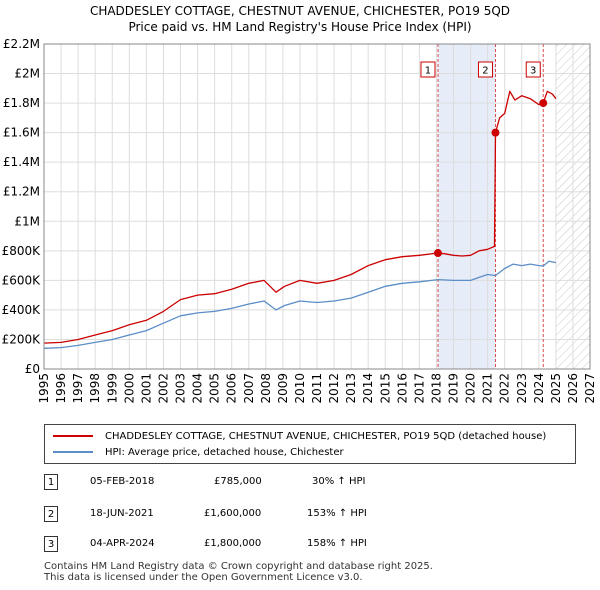  What do you see at coordinates (22, 339) in the screenshot?
I see `y-tick-label: £200K` at bounding box center [22, 339].